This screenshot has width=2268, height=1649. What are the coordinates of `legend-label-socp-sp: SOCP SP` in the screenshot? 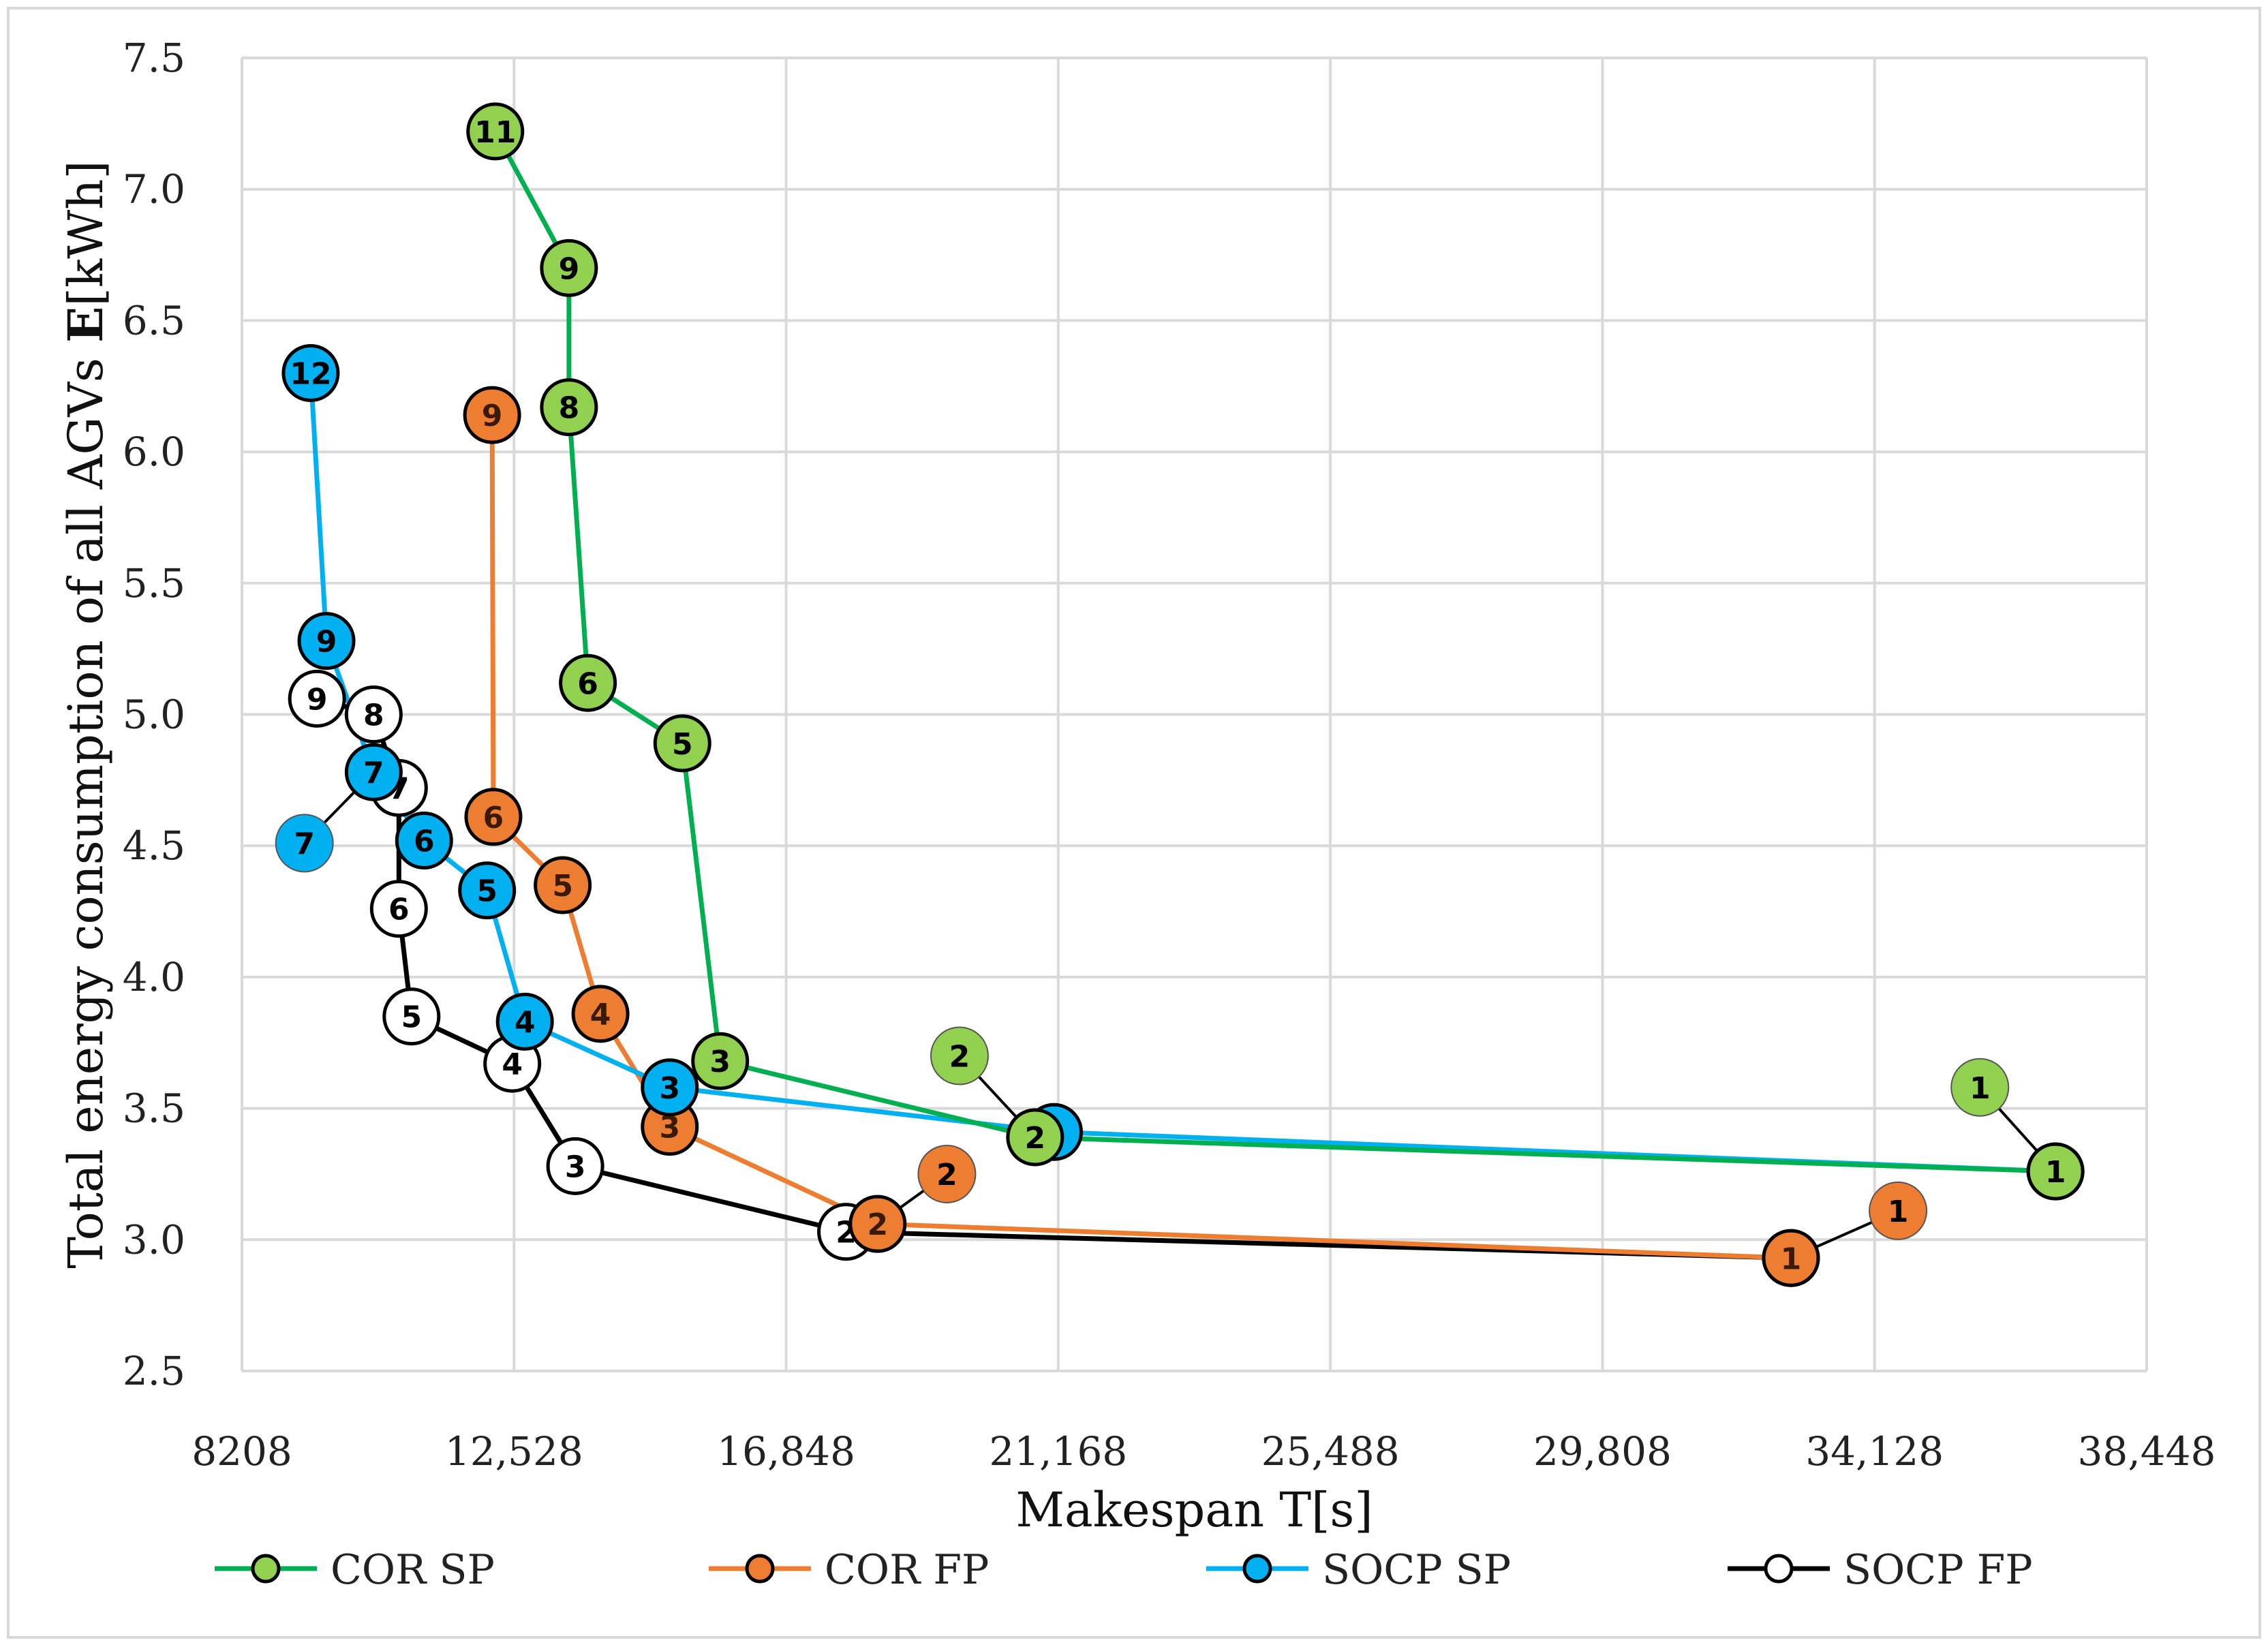 It's located at (1416, 1570).